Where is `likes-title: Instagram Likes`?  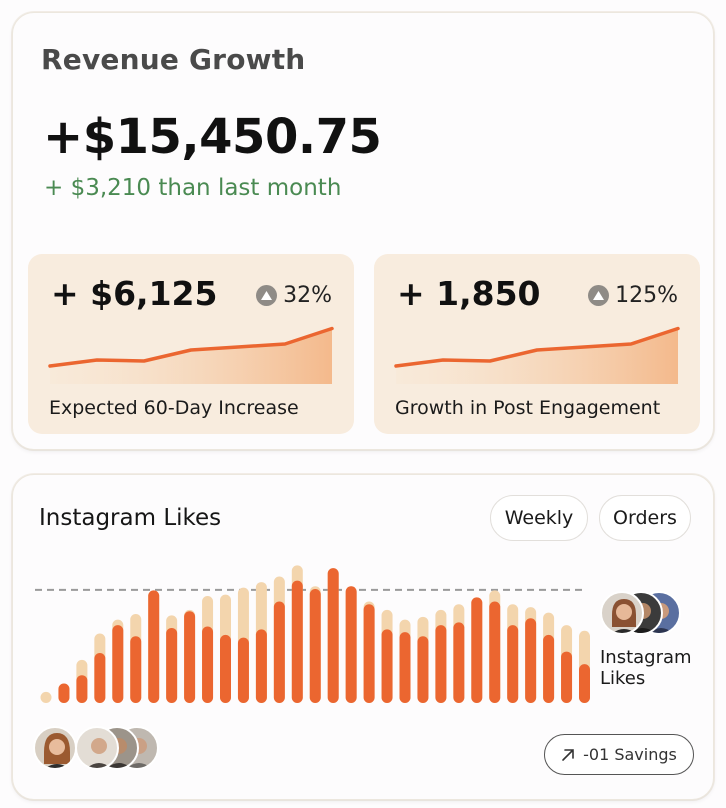 likes-title: Instagram Likes is located at coordinates (130, 518).